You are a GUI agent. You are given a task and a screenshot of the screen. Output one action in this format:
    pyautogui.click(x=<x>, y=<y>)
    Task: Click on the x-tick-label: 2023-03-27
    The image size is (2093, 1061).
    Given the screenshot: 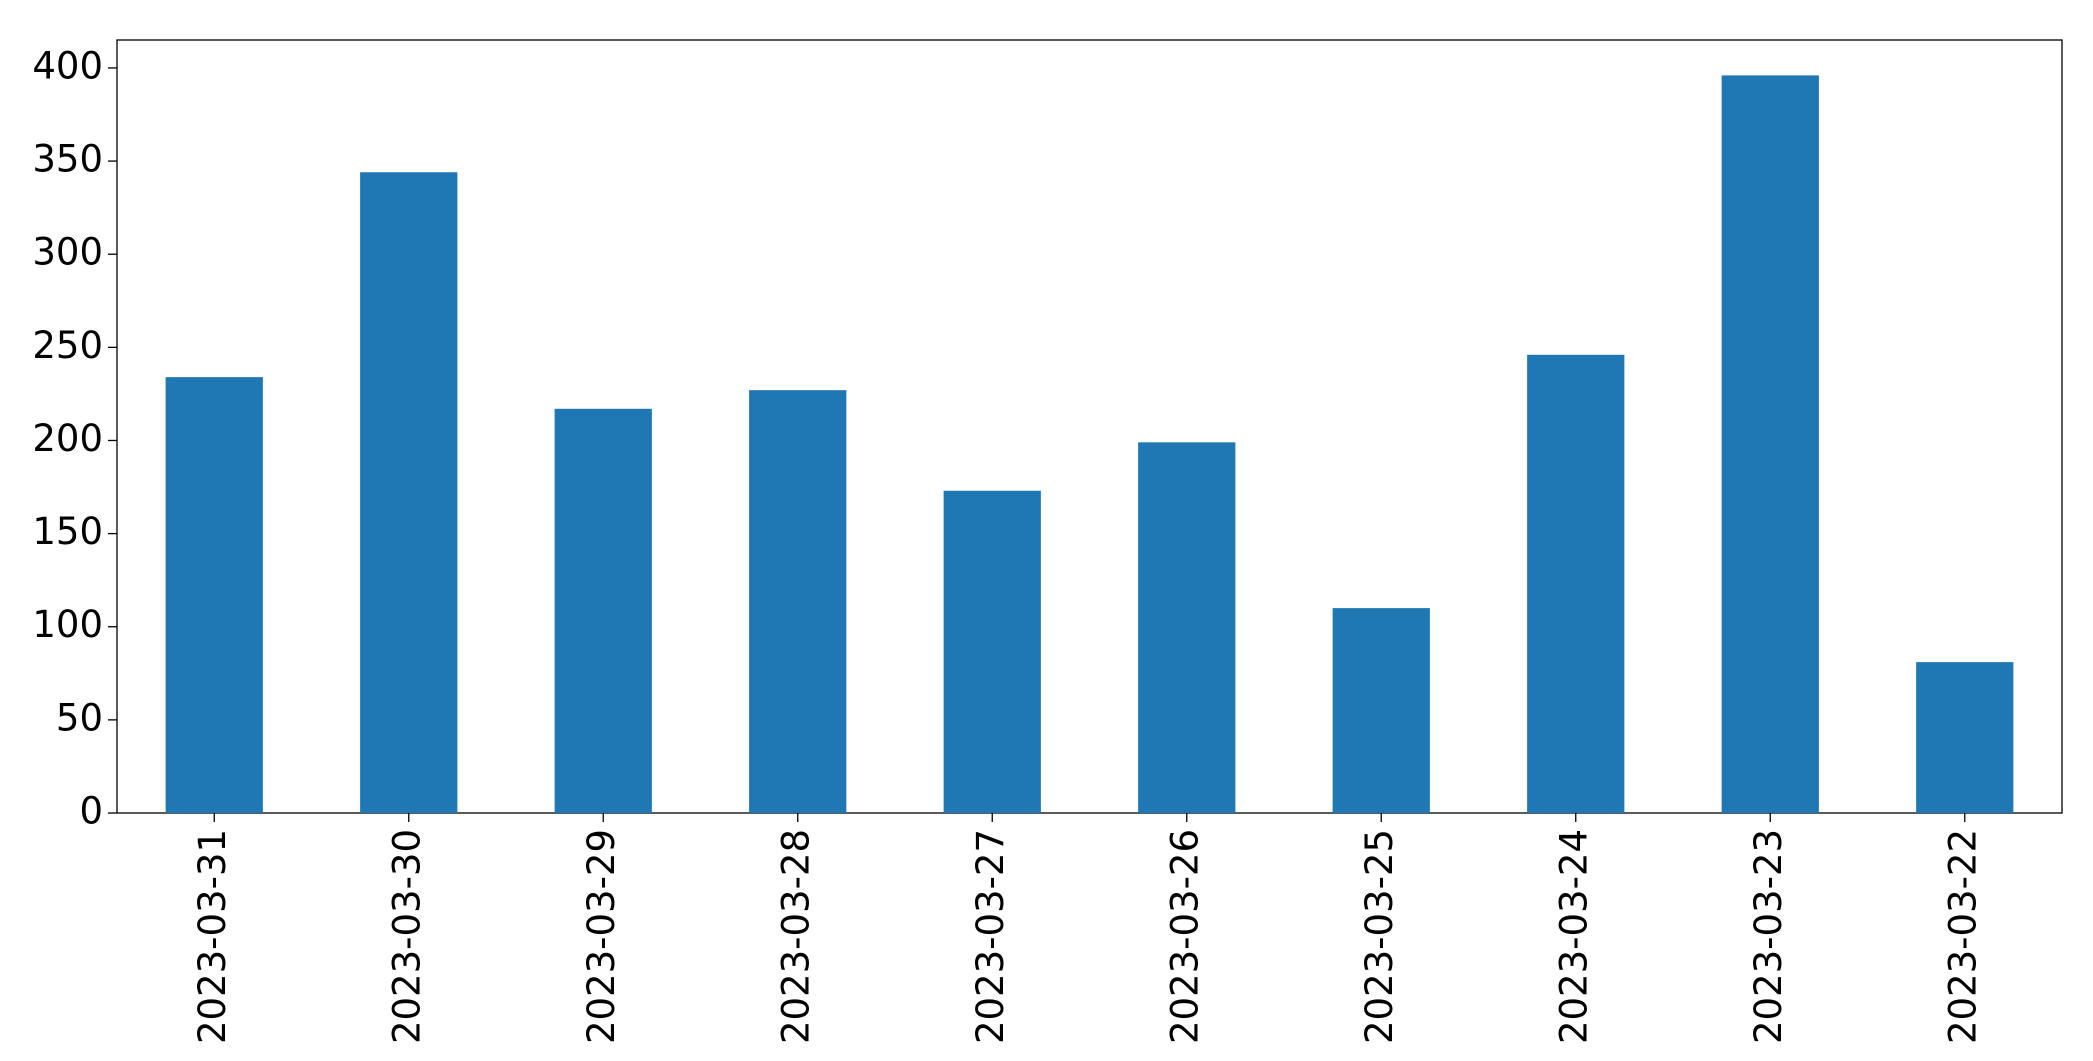 What is the action you would take?
    pyautogui.click(x=990, y=936)
    